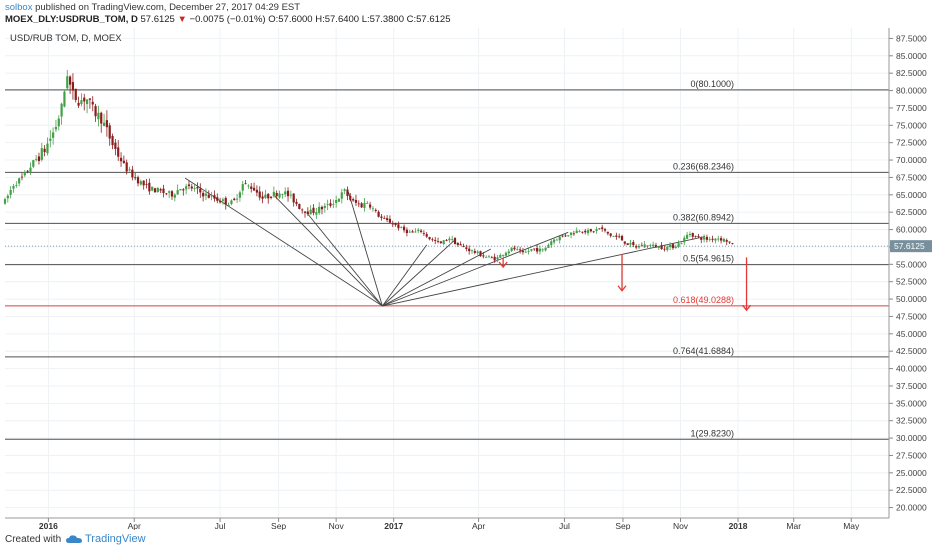 This screenshot has width=932, height=550. What do you see at coordinates (411, 19) in the screenshot?
I see `ohlc-close-label: C:` at bounding box center [411, 19].